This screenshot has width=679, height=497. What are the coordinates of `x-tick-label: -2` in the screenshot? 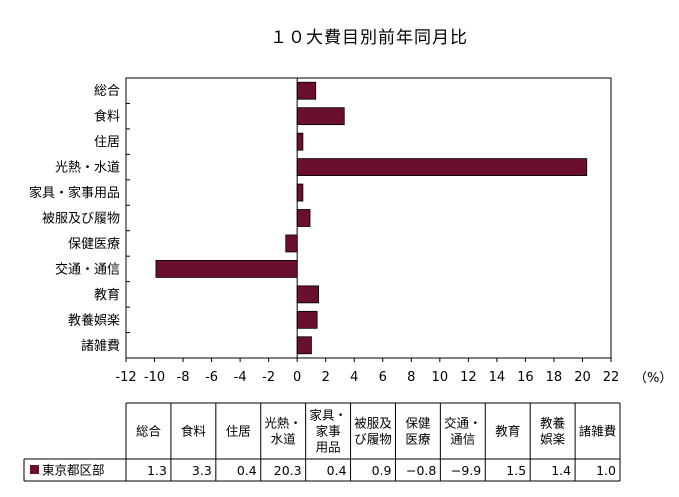 It's located at (268, 377).